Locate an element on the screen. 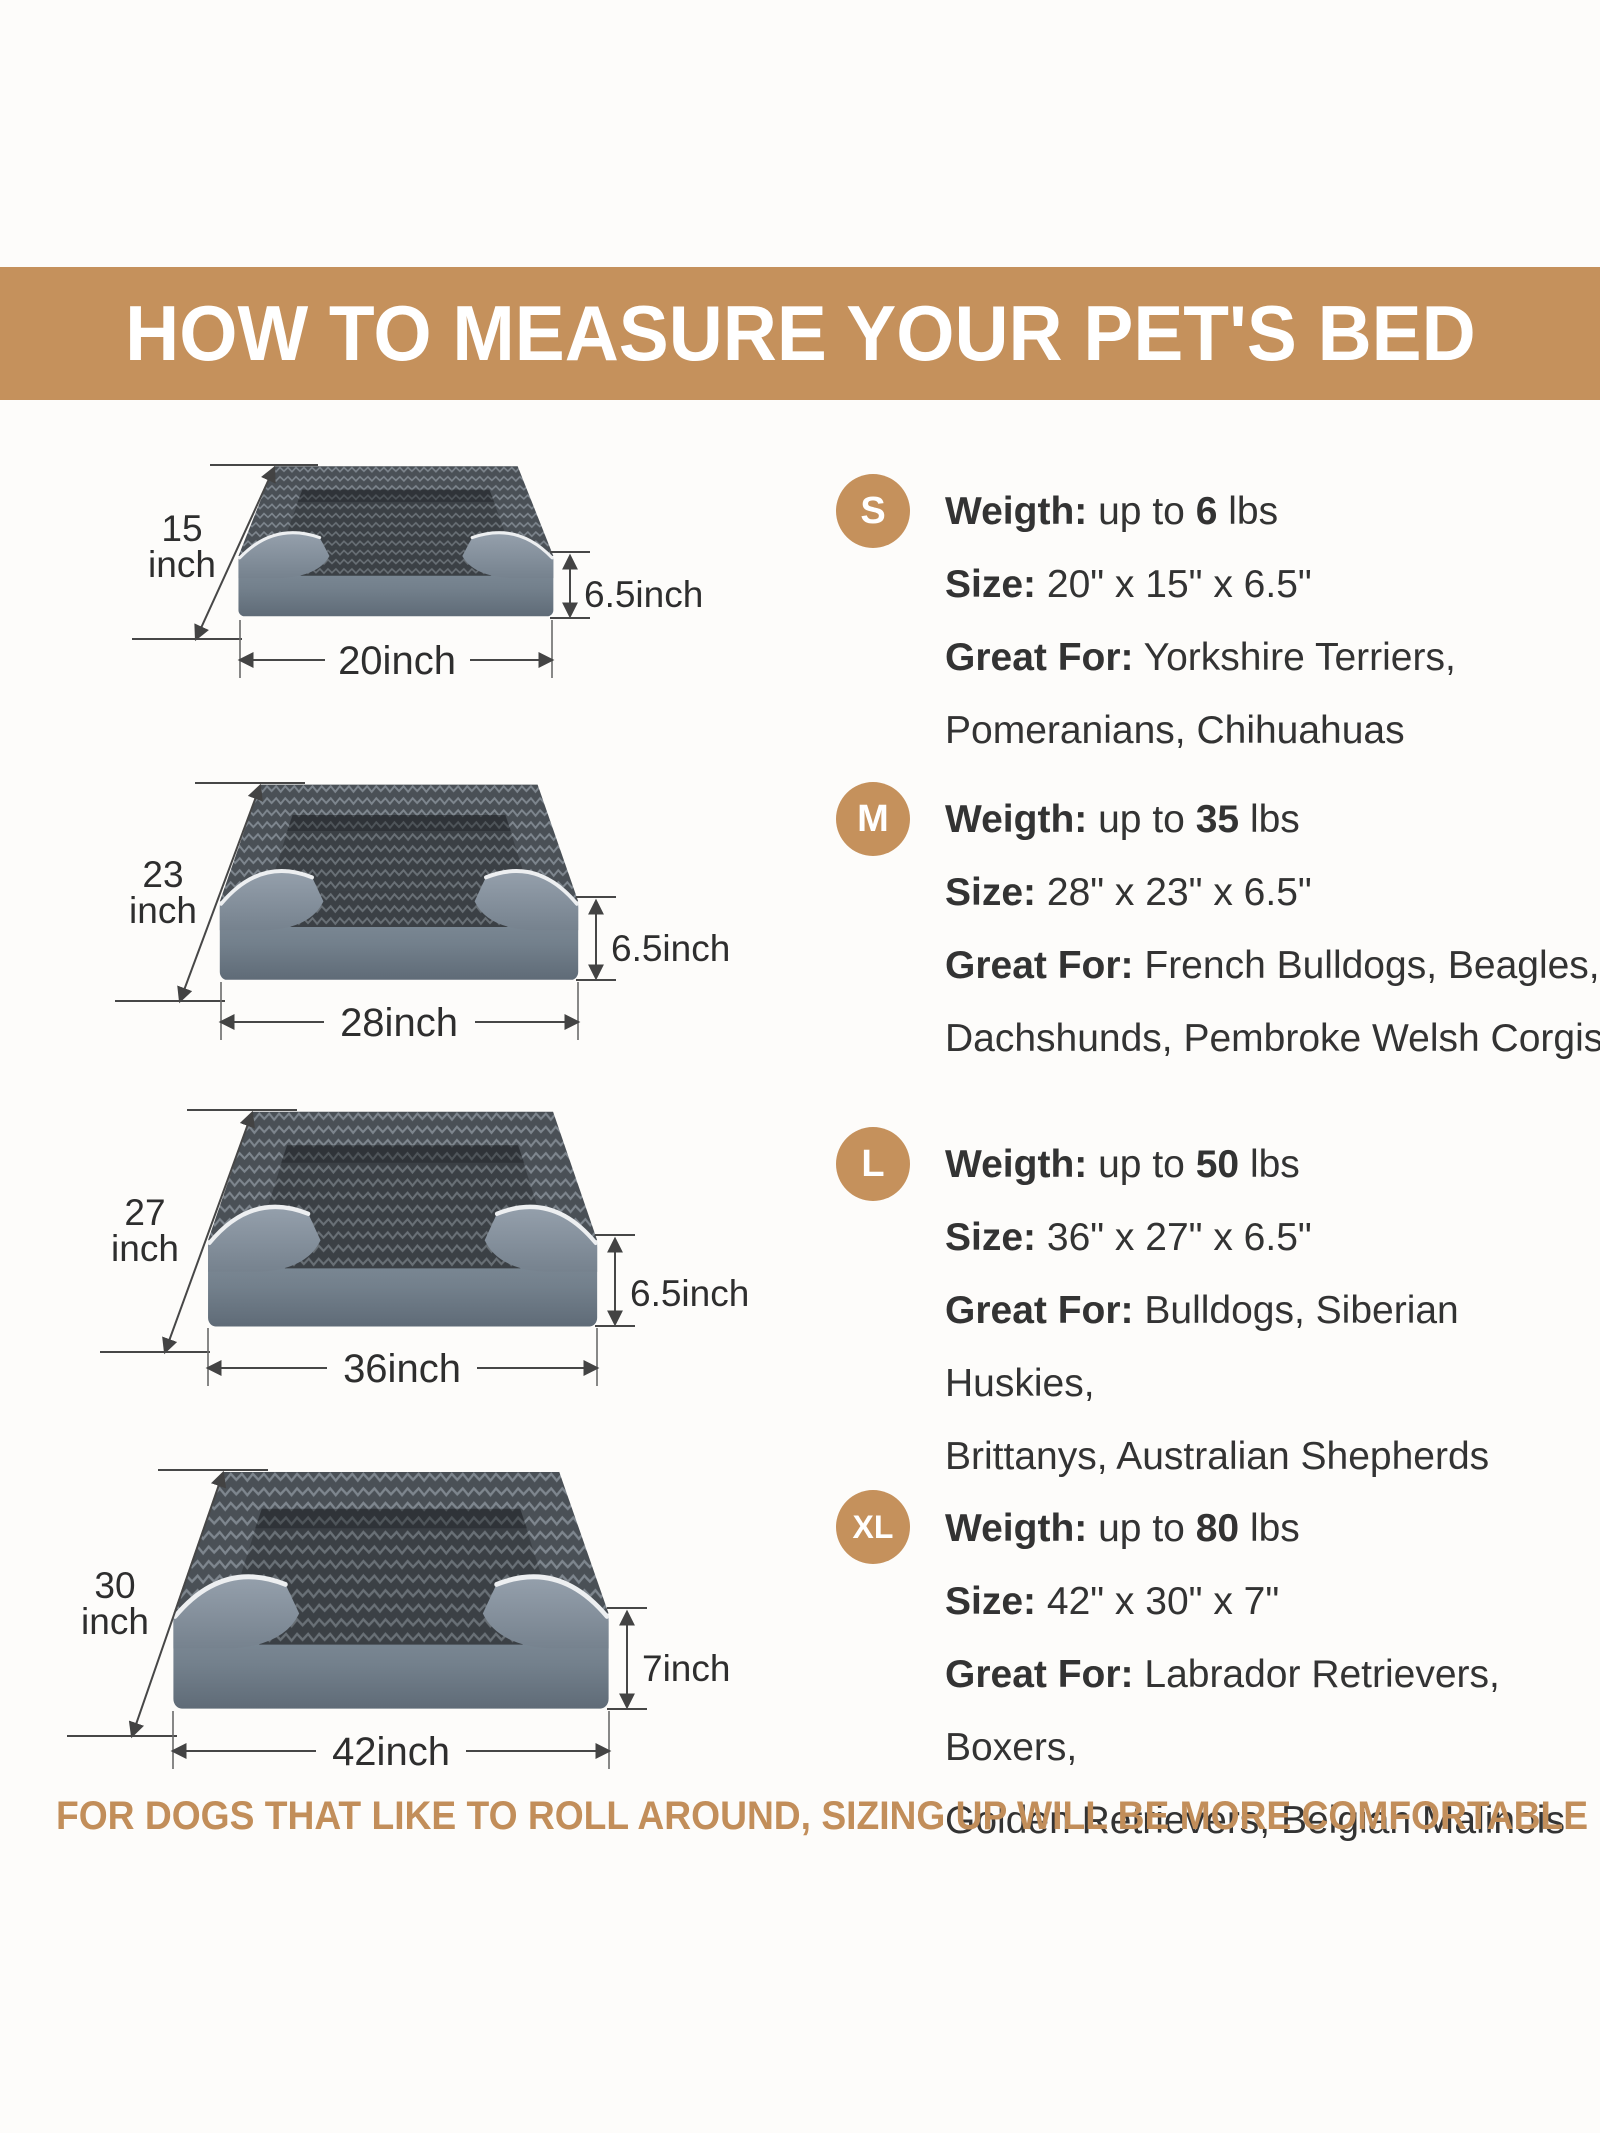  bed-figure-xl: 30 inch 7inch 42inch is located at coordinates (400, 1607).